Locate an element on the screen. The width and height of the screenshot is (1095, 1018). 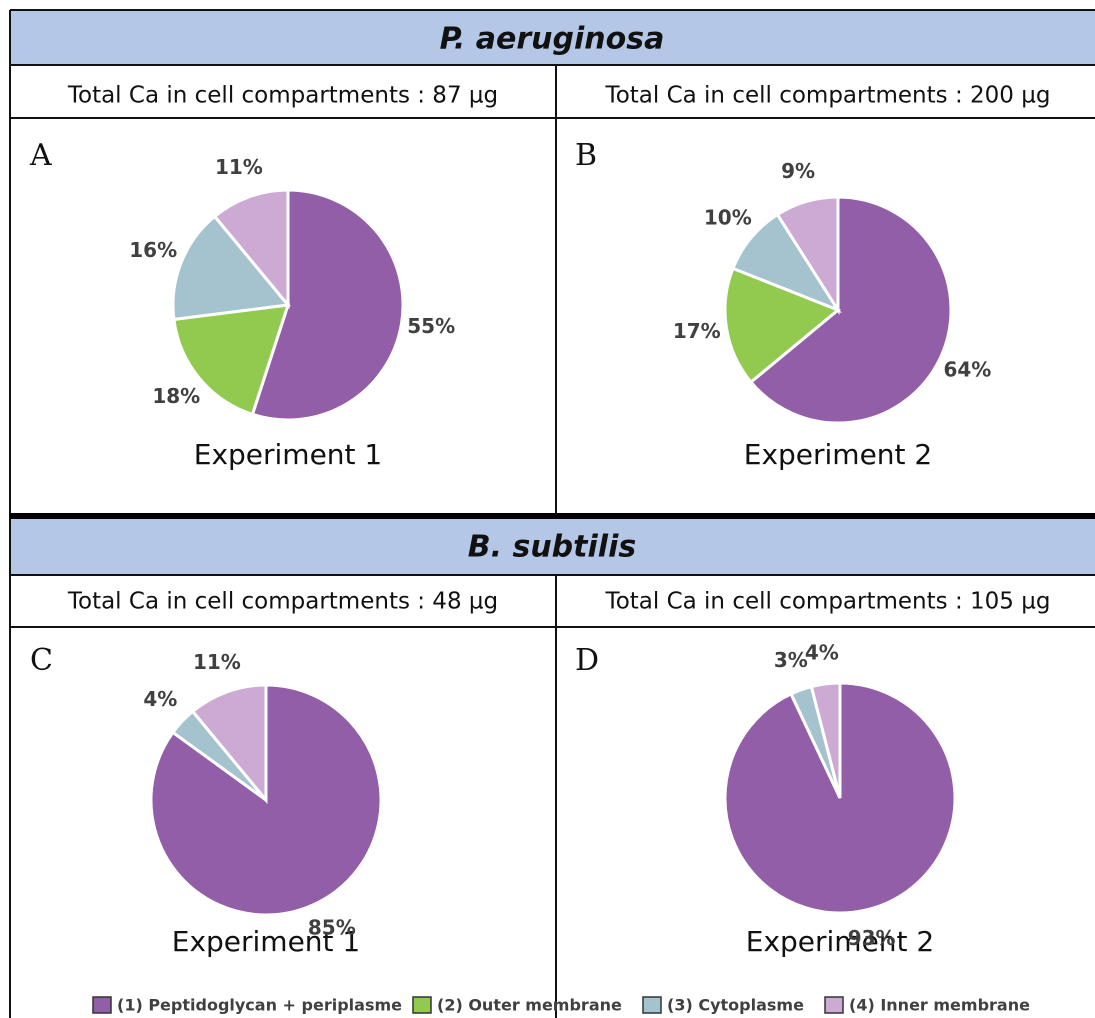
legend-label: (1) Peptidoglycan + periplasme is located at coordinates (259, 1005).